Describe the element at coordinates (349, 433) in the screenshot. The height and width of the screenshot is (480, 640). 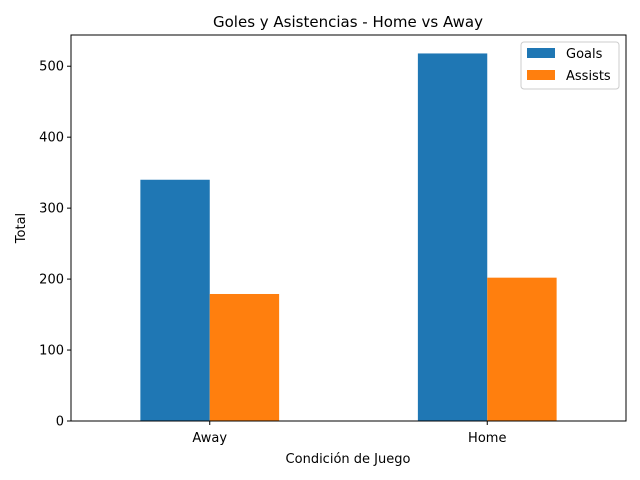
I see `x-axis: Away Home` at that location.